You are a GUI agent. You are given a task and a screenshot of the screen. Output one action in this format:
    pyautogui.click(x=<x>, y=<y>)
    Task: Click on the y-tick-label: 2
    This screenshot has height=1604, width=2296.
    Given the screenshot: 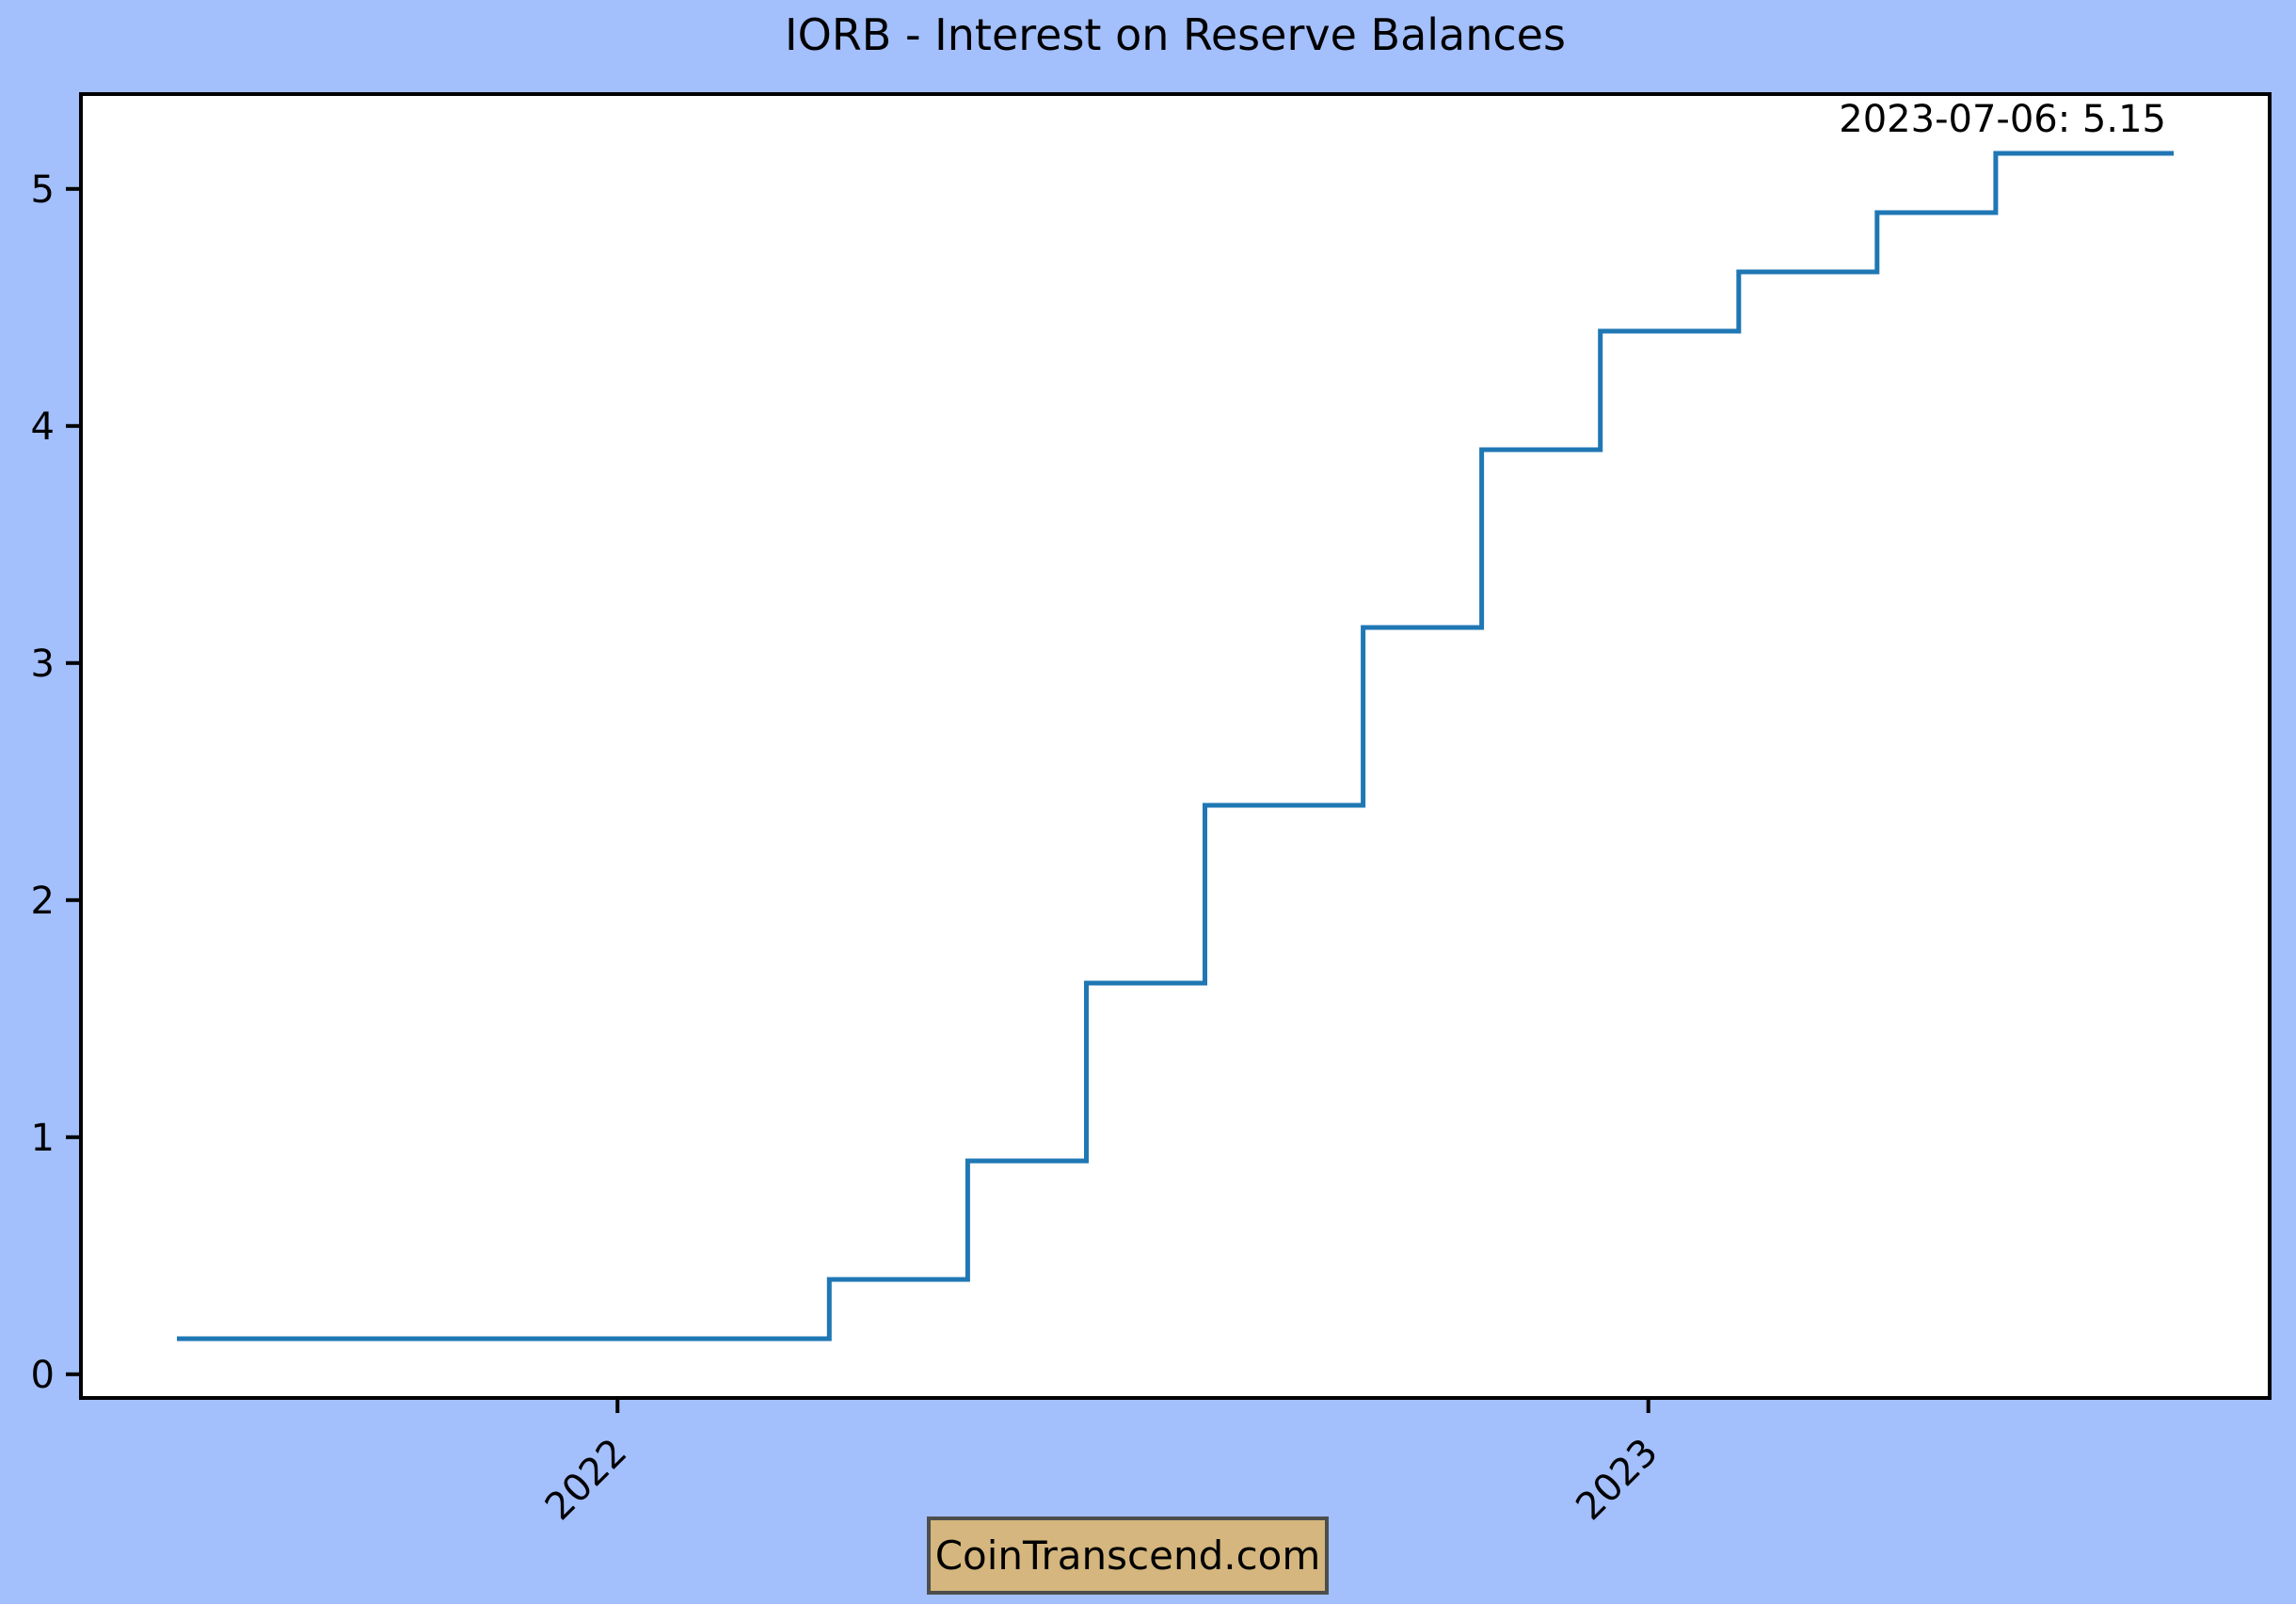 What is the action you would take?
    pyautogui.click(x=43, y=901)
    